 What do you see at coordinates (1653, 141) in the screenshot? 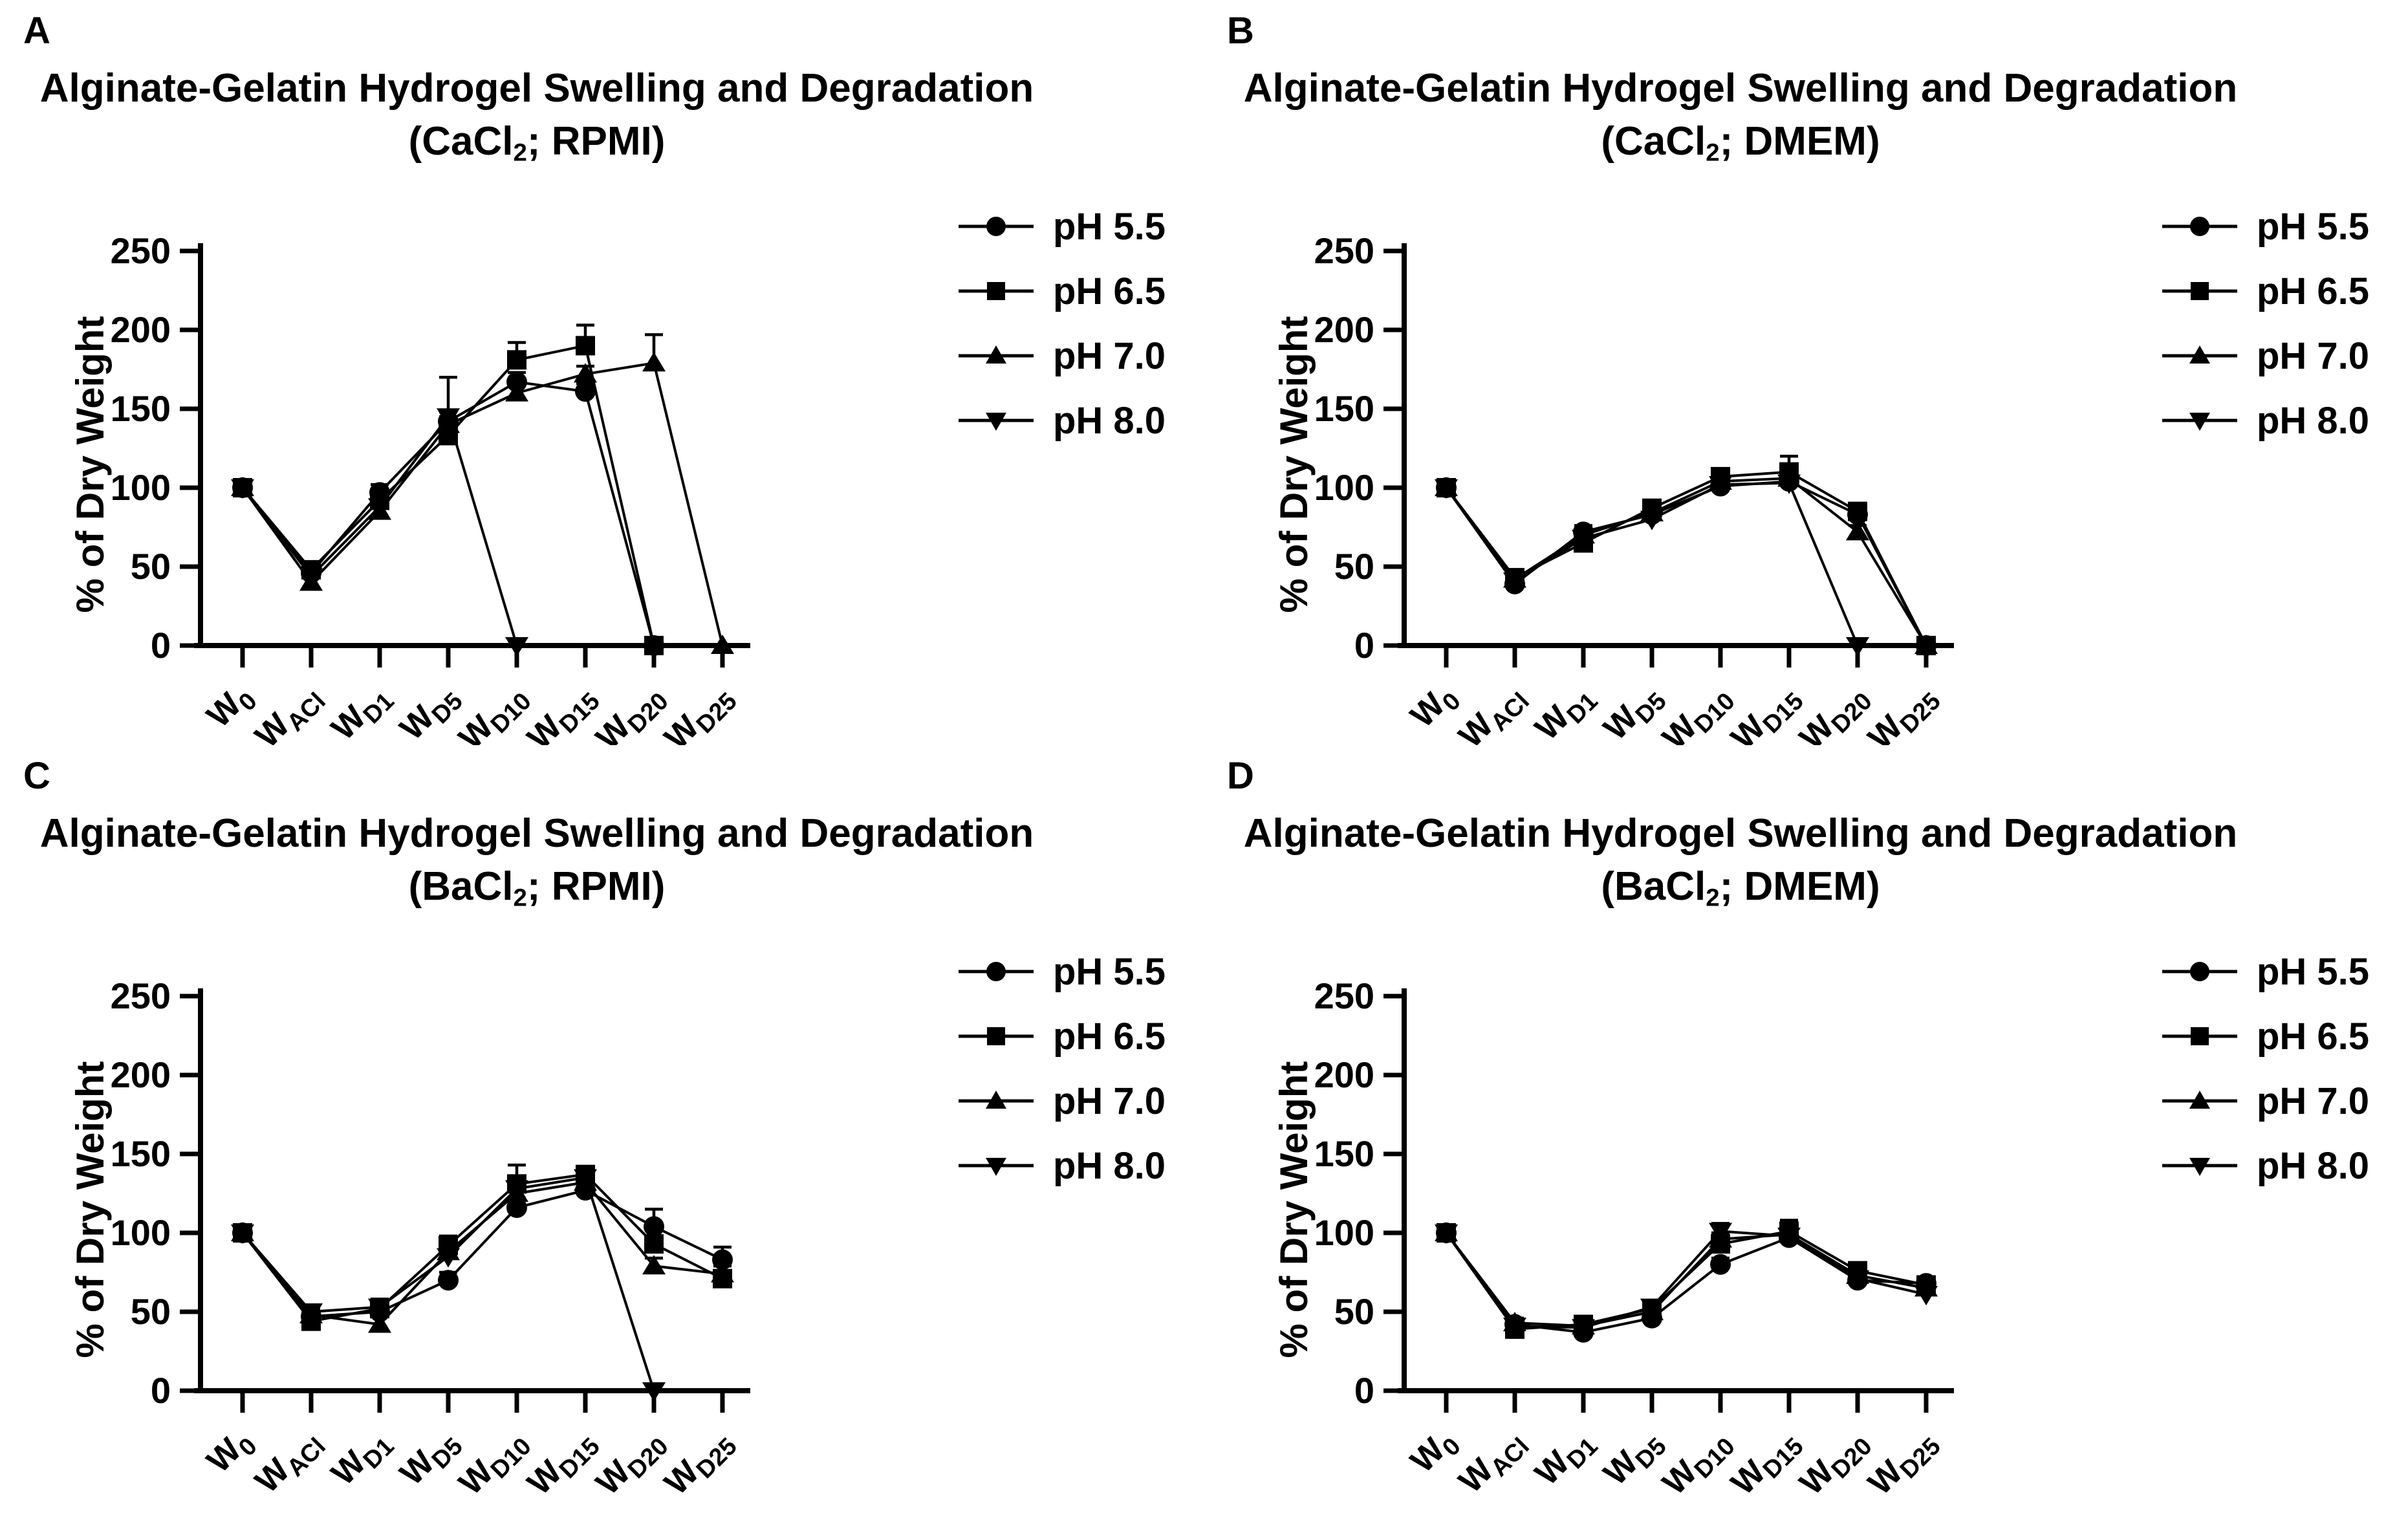
I see `title-chem-prefix: (CaCl` at bounding box center [1653, 141].